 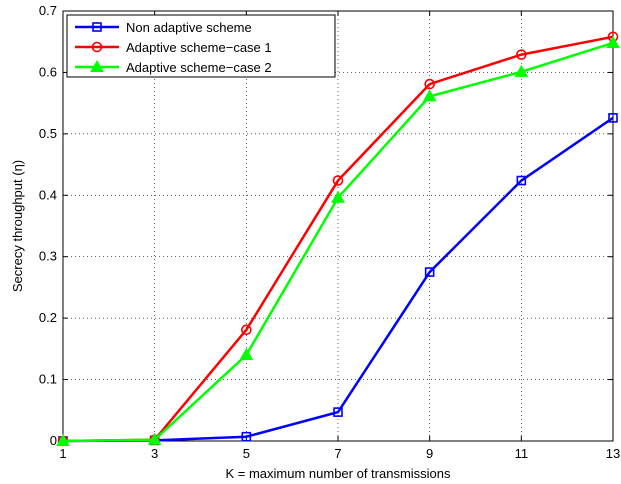 What do you see at coordinates (429, 453) in the screenshot?
I see `x-tick-label: 9` at bounding box center [429, 453].